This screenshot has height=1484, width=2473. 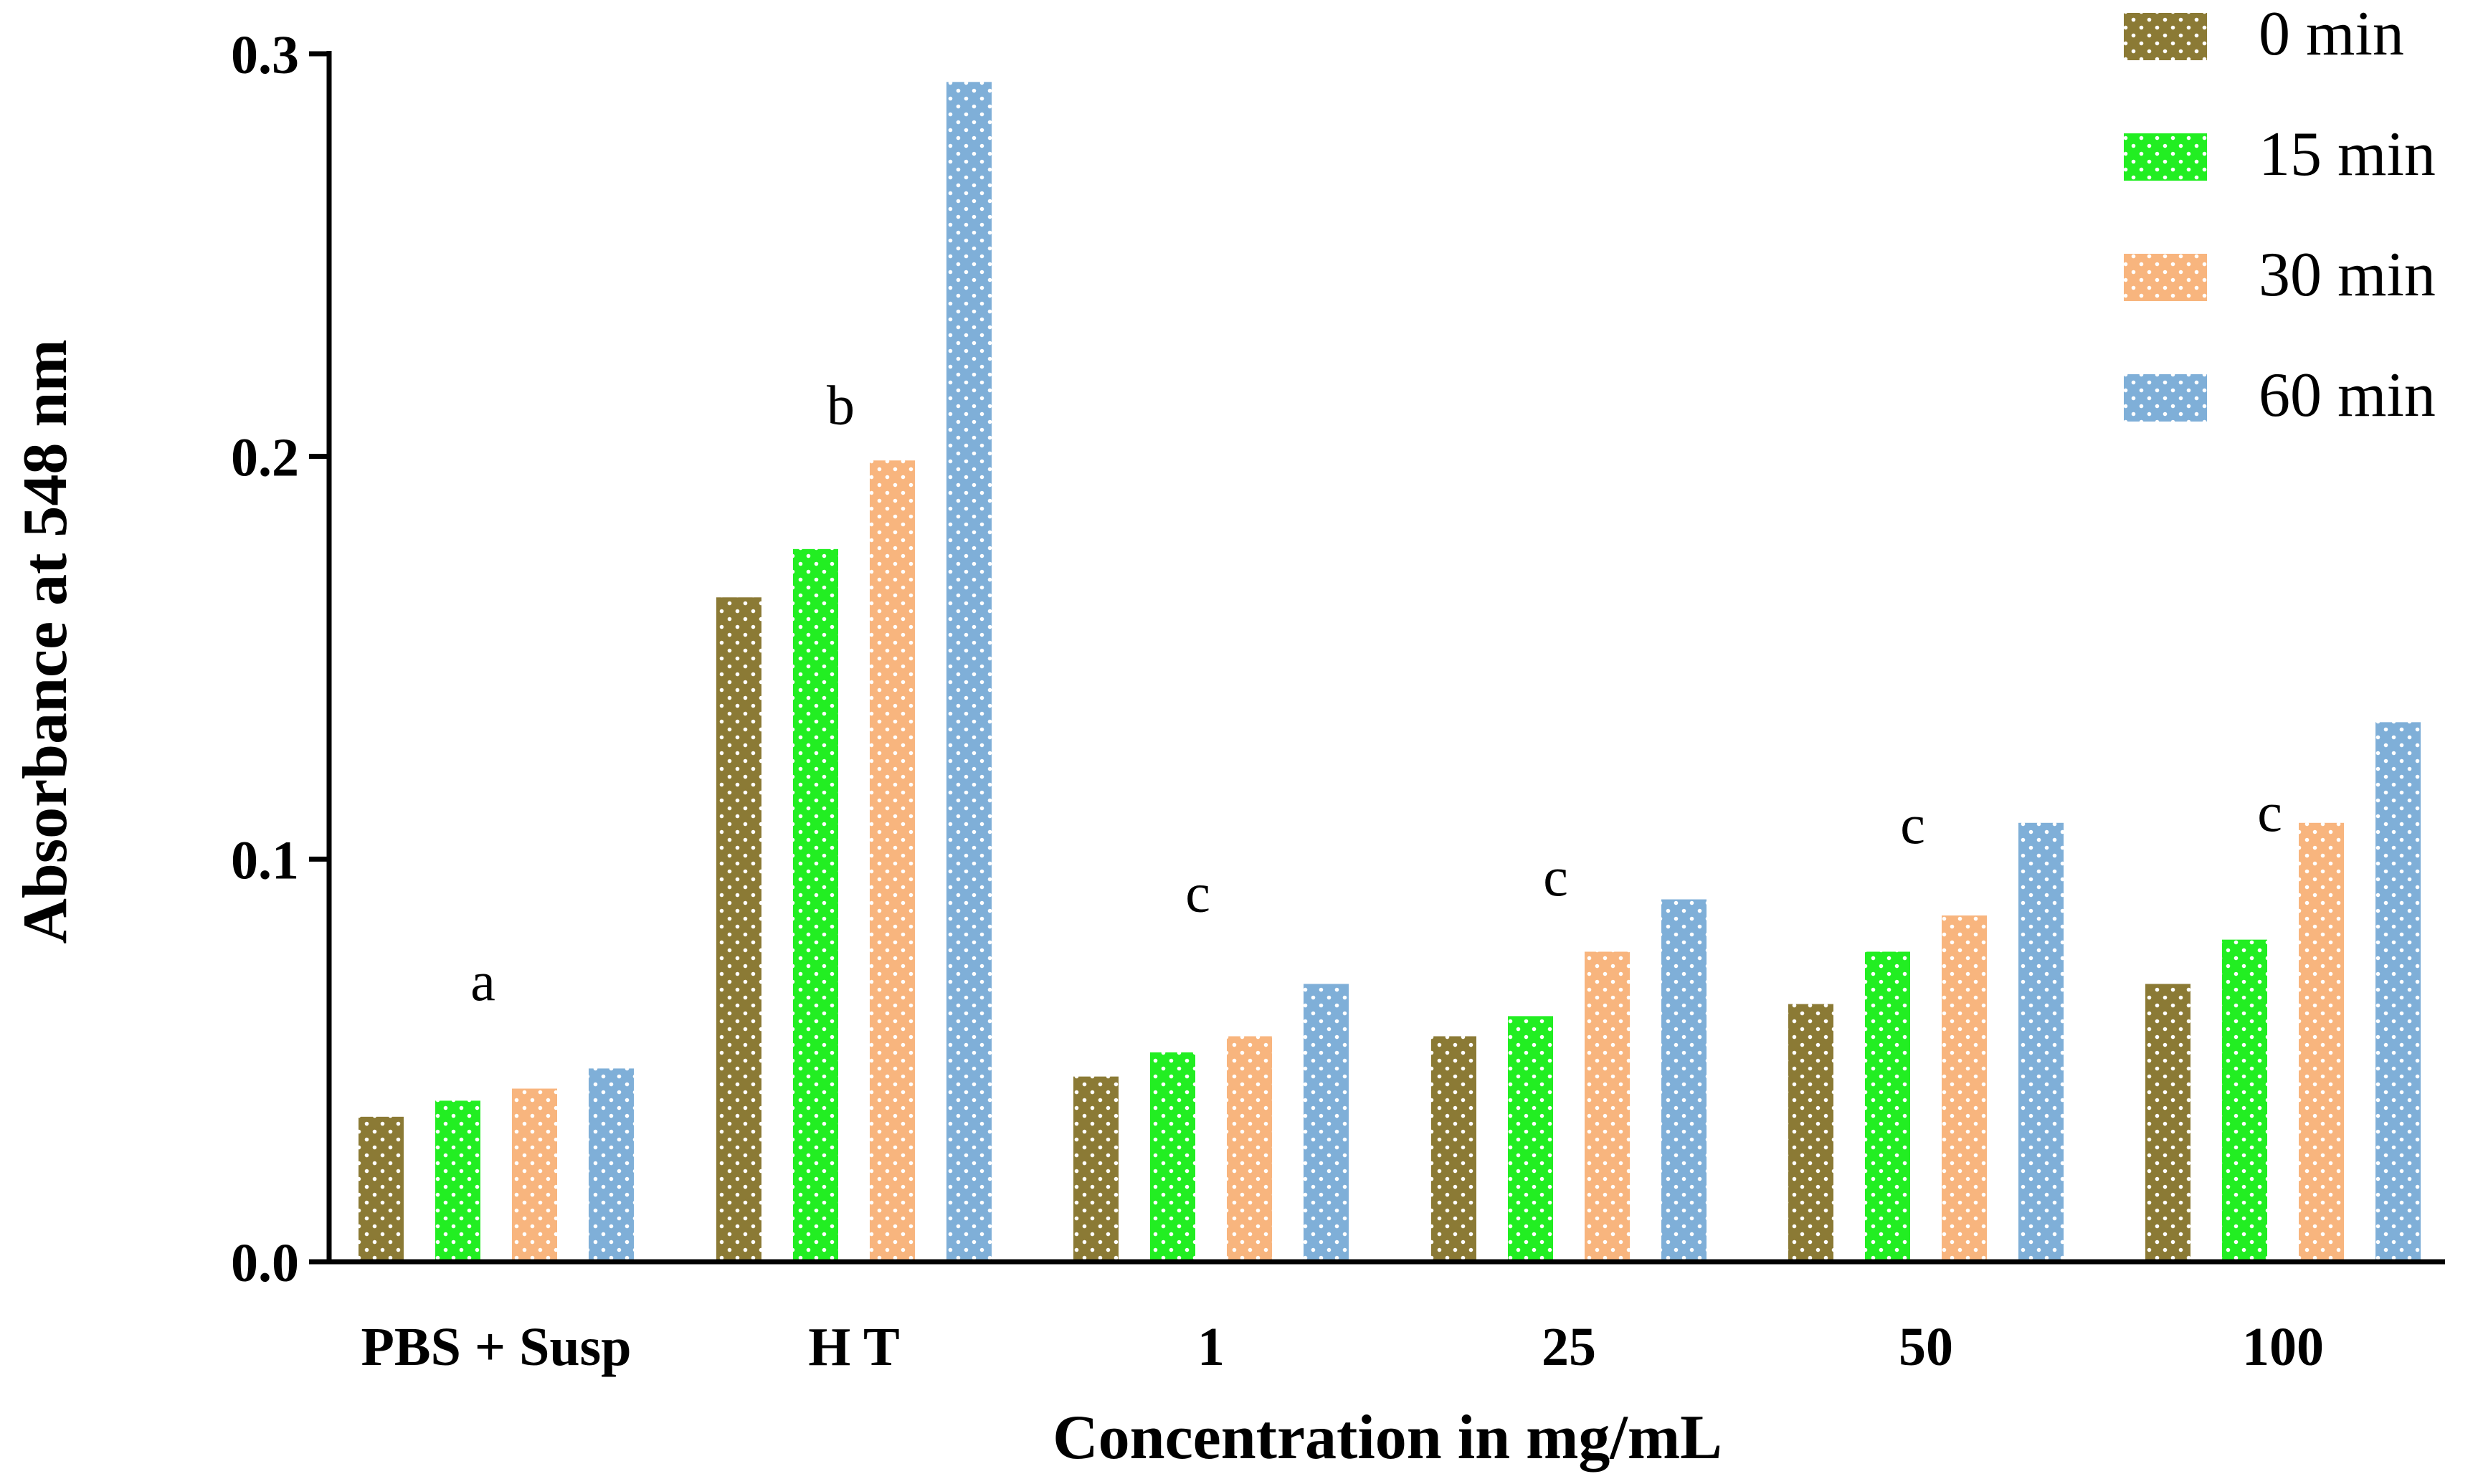 What do you see at coordinates (1926, 1347) in the screenshot?
I see `x-tick-label: 50` at bounding box center [1926, 1347].